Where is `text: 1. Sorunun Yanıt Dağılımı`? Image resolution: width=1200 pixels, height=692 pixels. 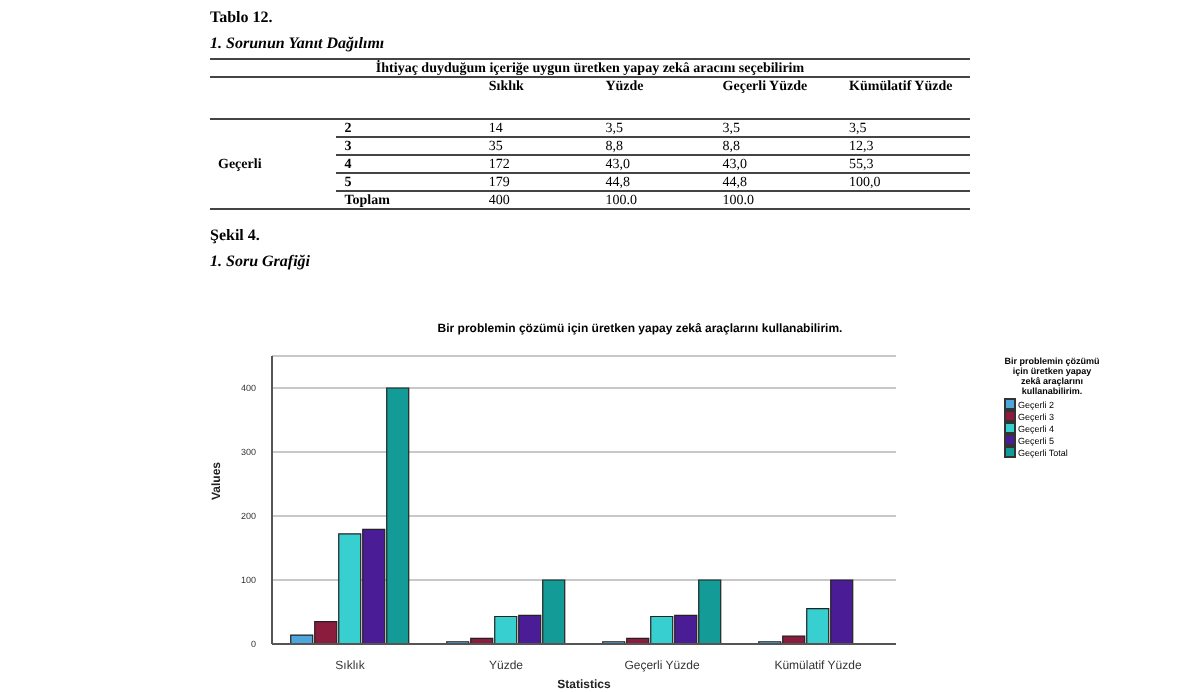
text: 1. Sorunun Yanıt Dağılımı is located at coordinates (298, 43).